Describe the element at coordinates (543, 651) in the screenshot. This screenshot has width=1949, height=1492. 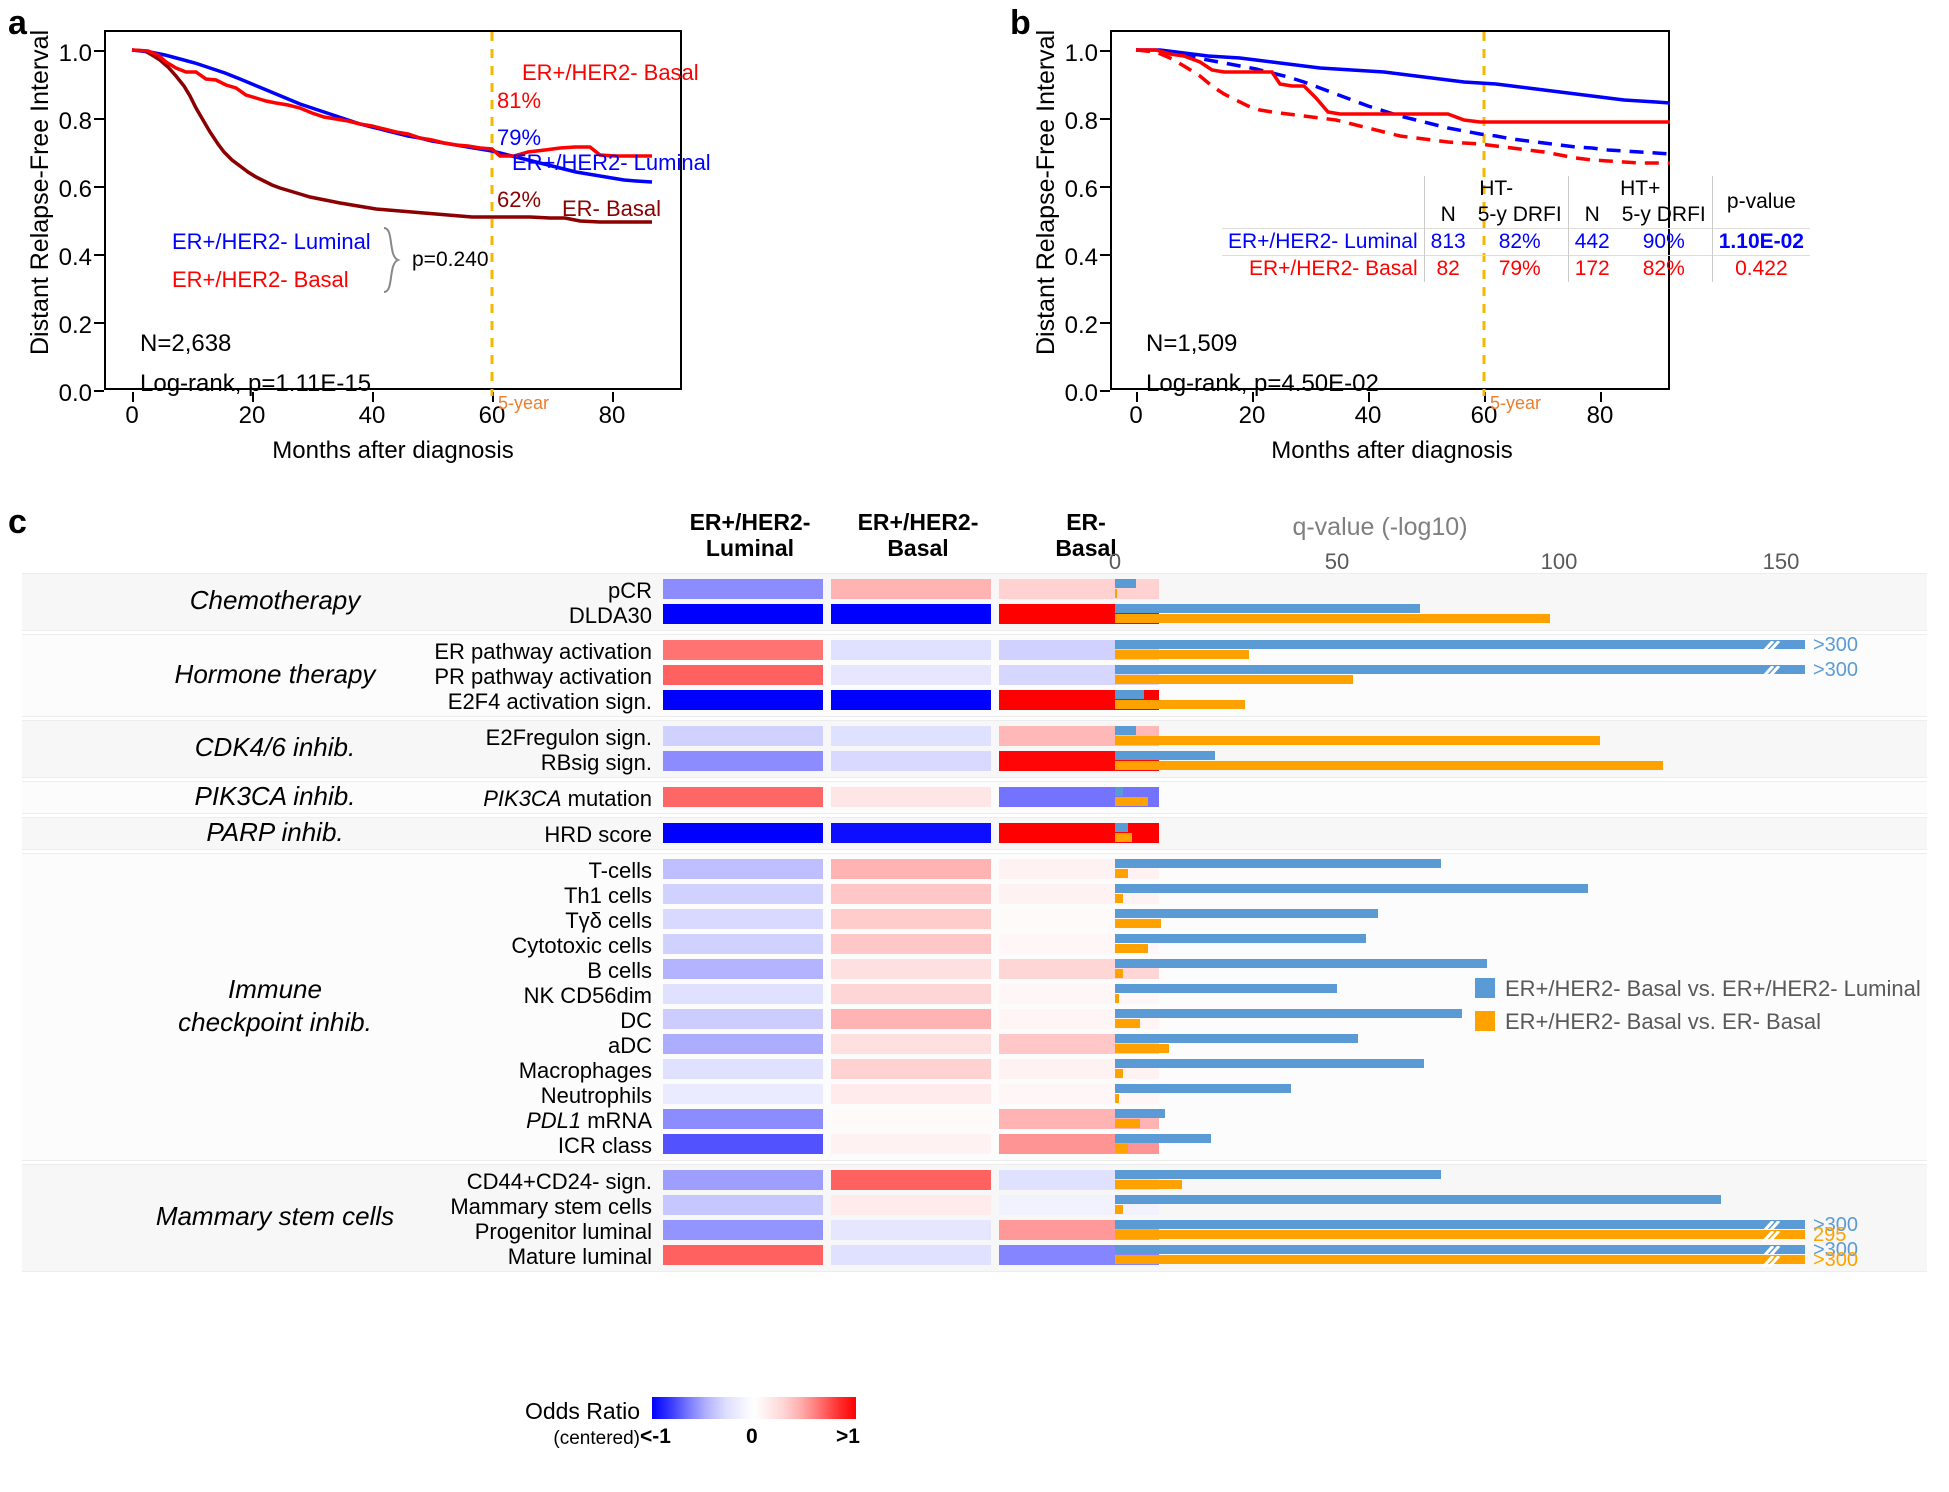
I see `row-label: ER pathway activation` at that location.